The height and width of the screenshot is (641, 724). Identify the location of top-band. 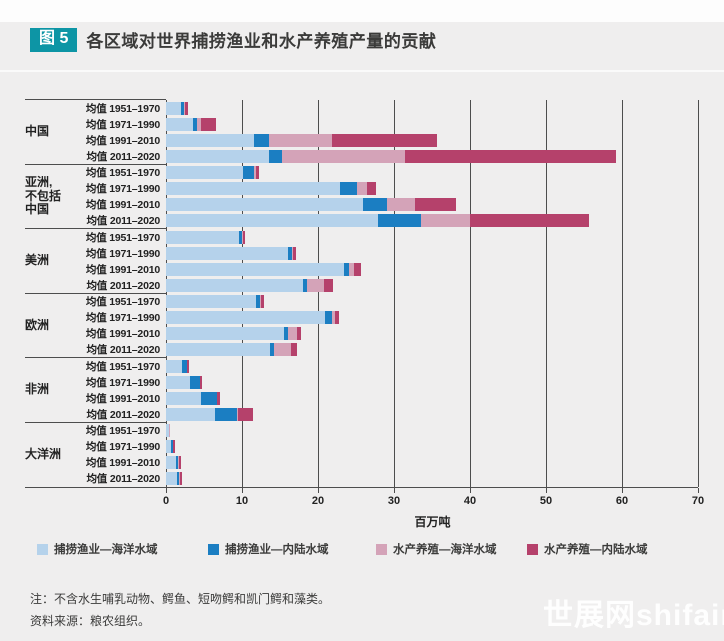
(362, 11).